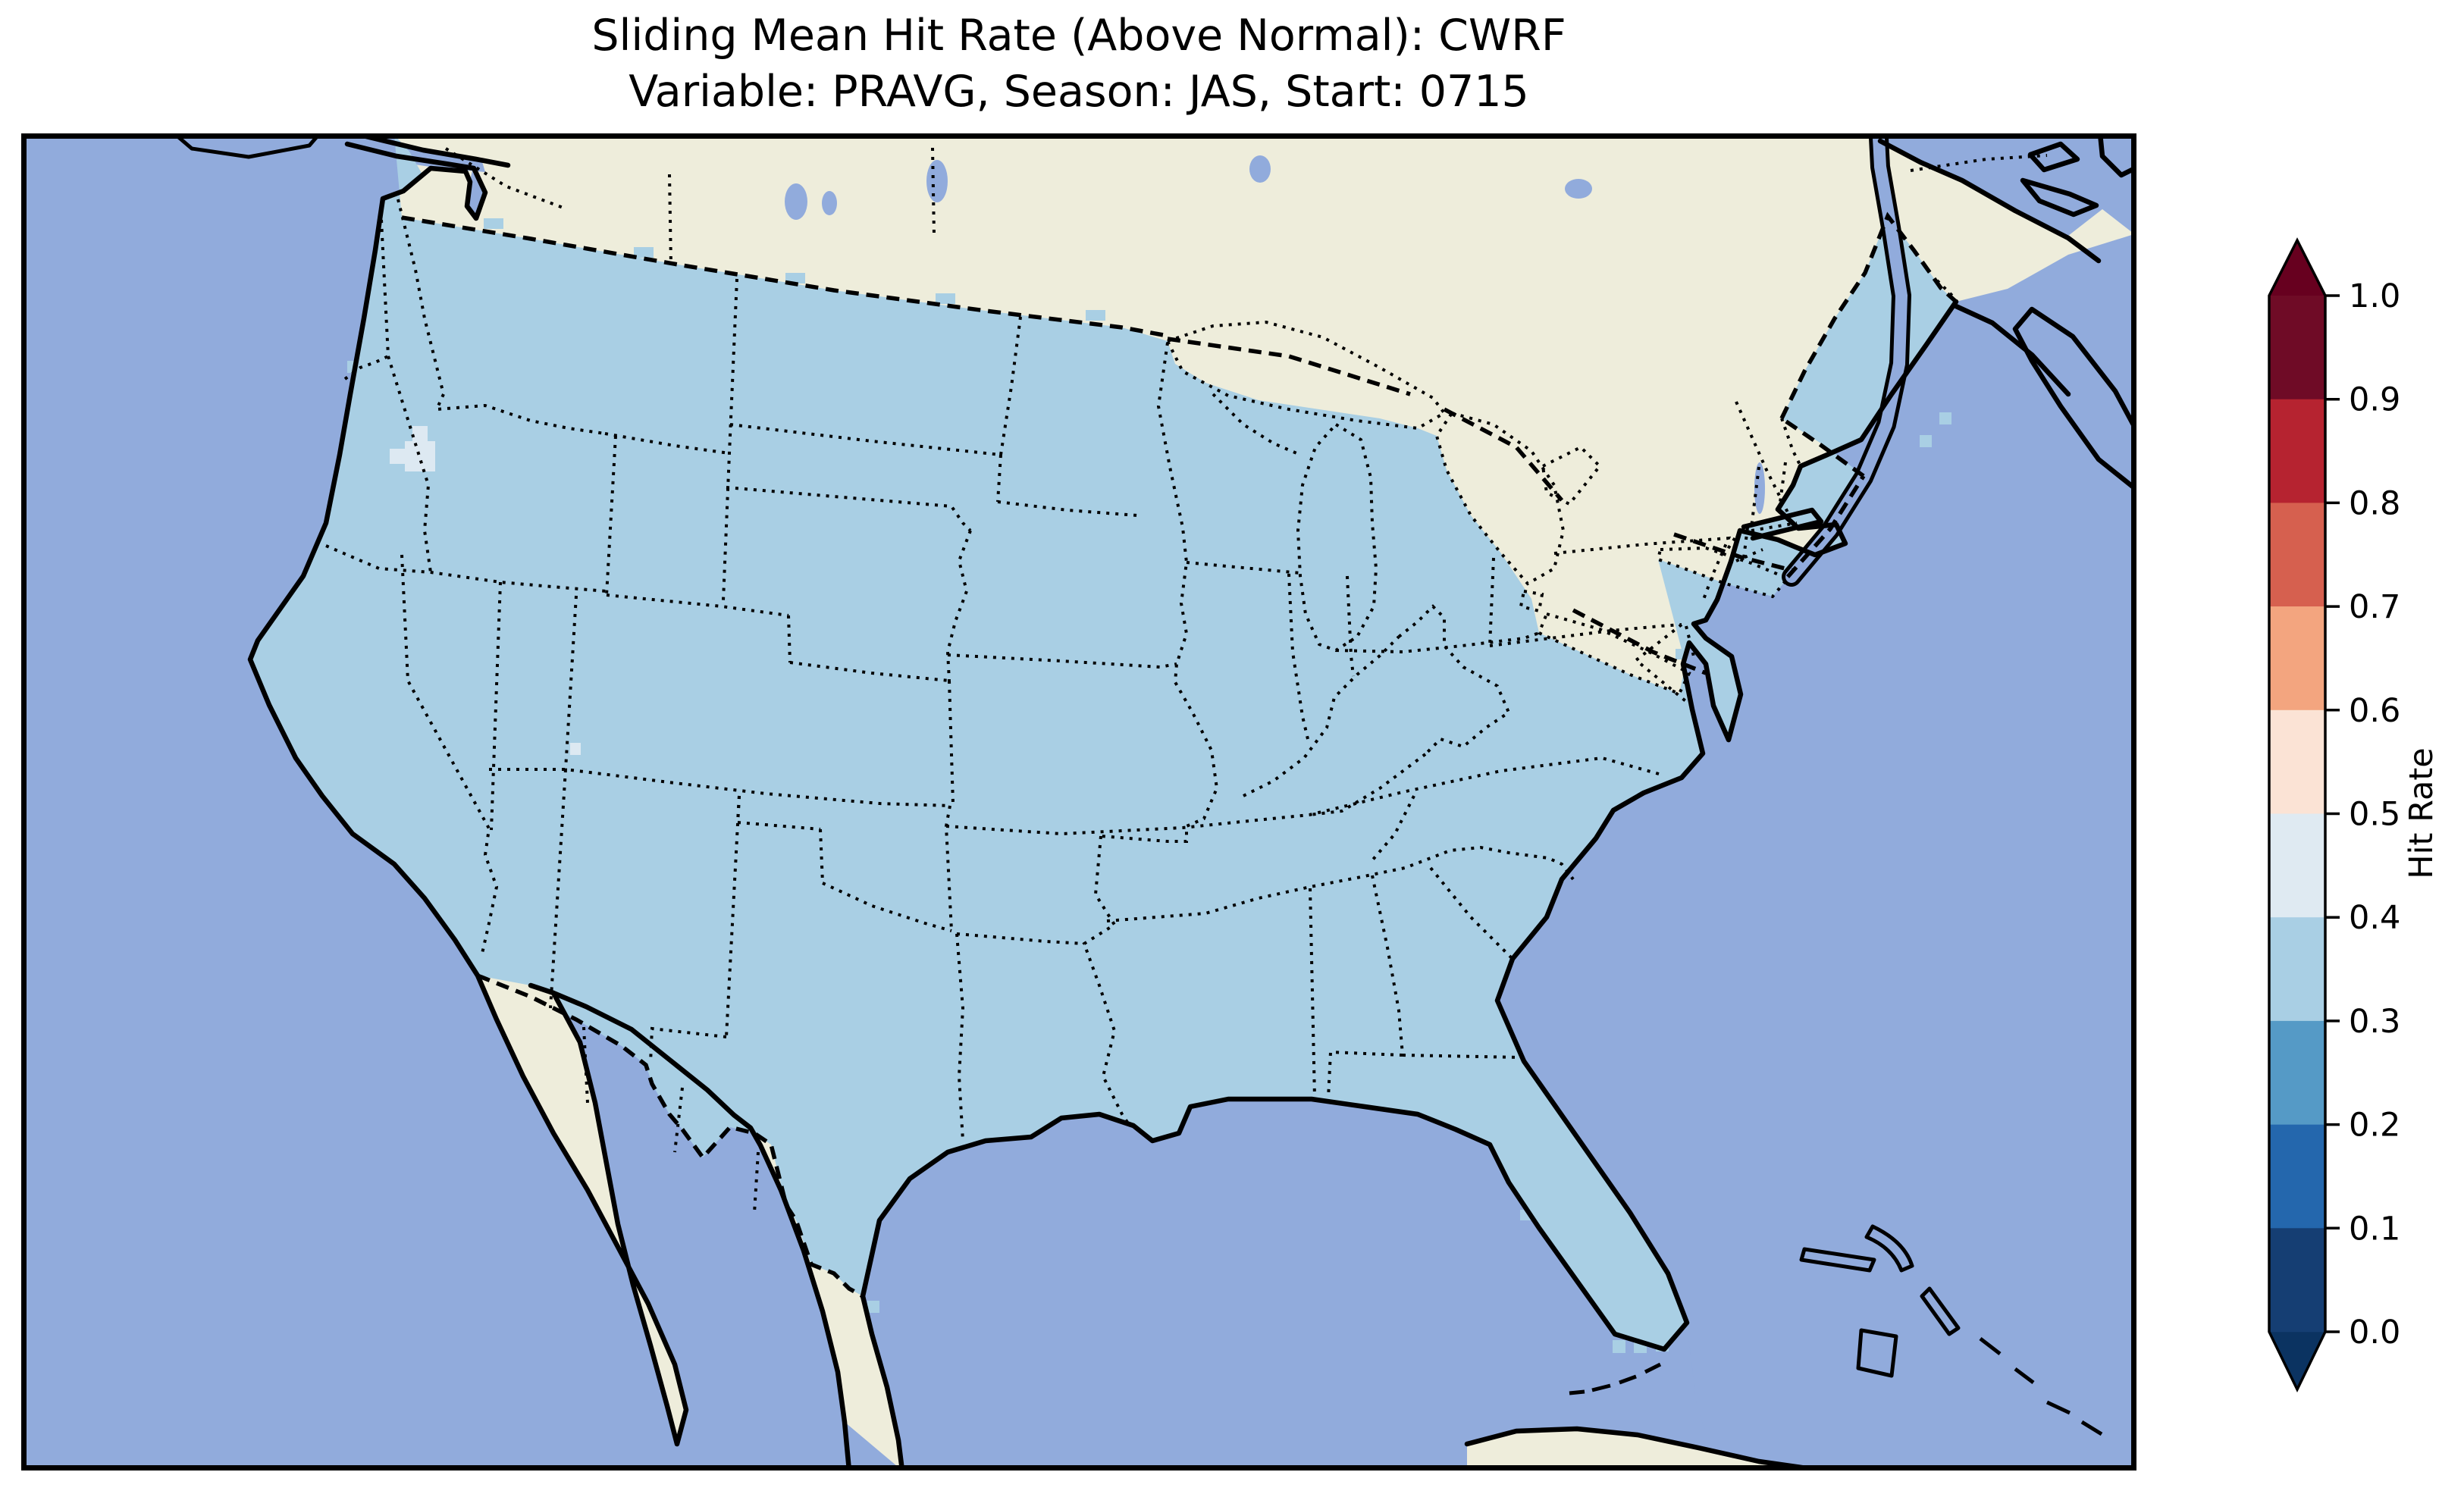 Image resolution: width=2464 pixels, height=1494 pixels. Describe the element at coordinates (1306, 375) in the screenshot. I see `lake-superior` at that location.